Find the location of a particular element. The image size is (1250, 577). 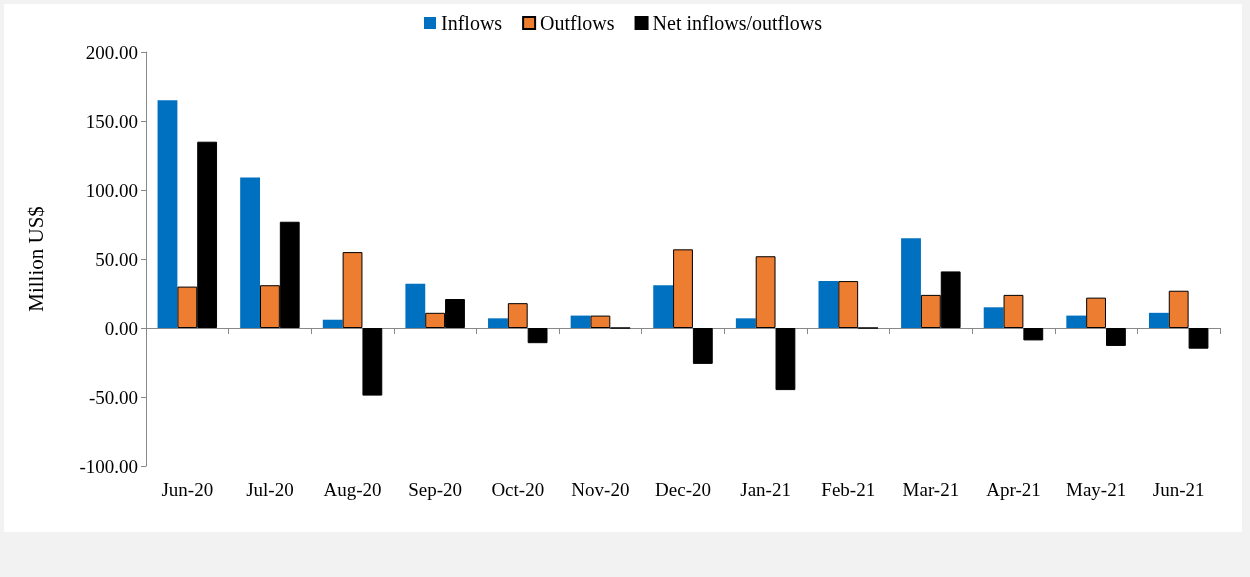

y-tick-label: -50.00 is located at coordinates (113, 397).